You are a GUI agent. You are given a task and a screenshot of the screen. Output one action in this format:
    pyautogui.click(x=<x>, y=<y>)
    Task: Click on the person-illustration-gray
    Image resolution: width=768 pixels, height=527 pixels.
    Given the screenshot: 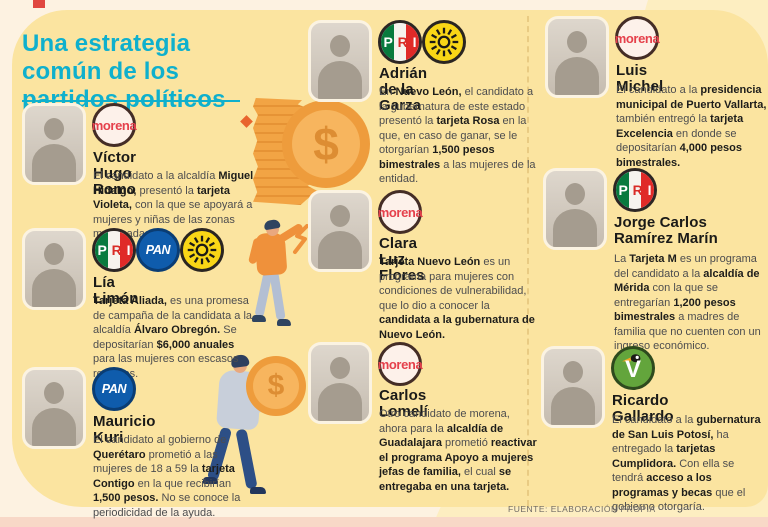 What is the action you would take?
    pyautogui.click(x=254, y=434)
    